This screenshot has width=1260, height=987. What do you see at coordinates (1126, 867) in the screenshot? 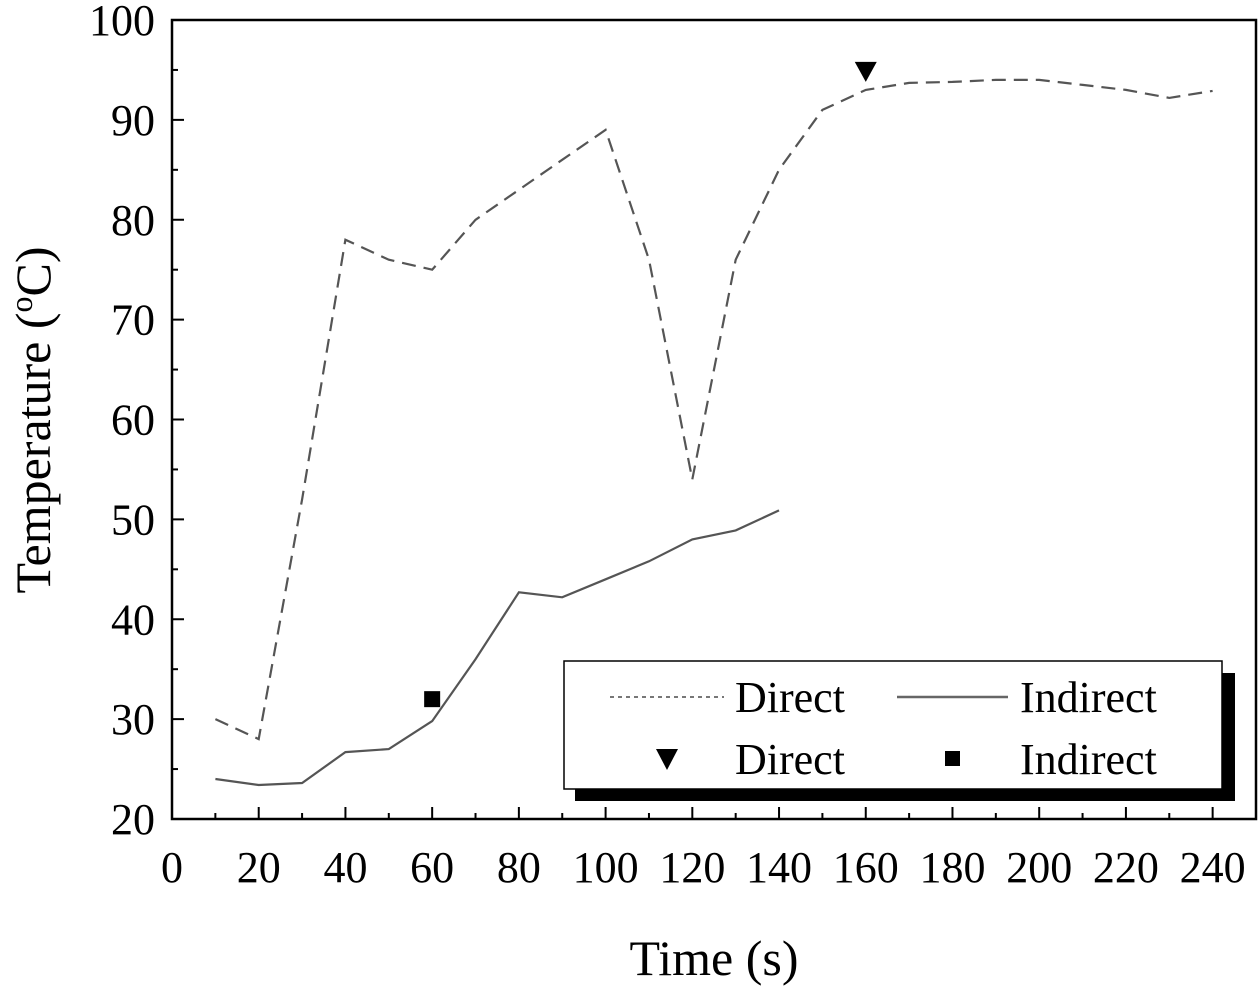
I see `x-tick-label: 220` at bounding box center [1126, 867].